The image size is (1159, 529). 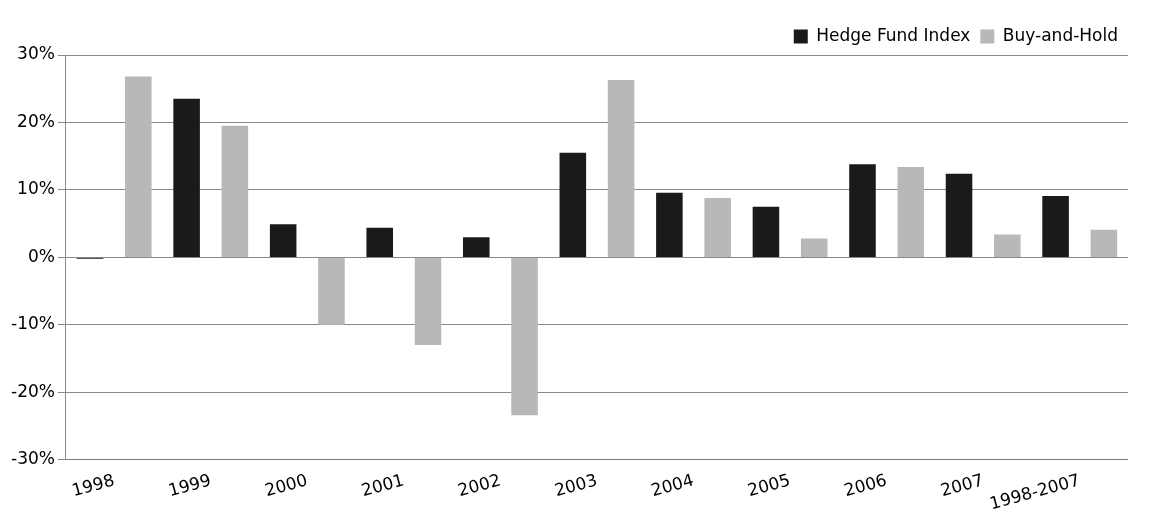 I want to click on y-tick-label: 0%, so click(x=41, y=255).